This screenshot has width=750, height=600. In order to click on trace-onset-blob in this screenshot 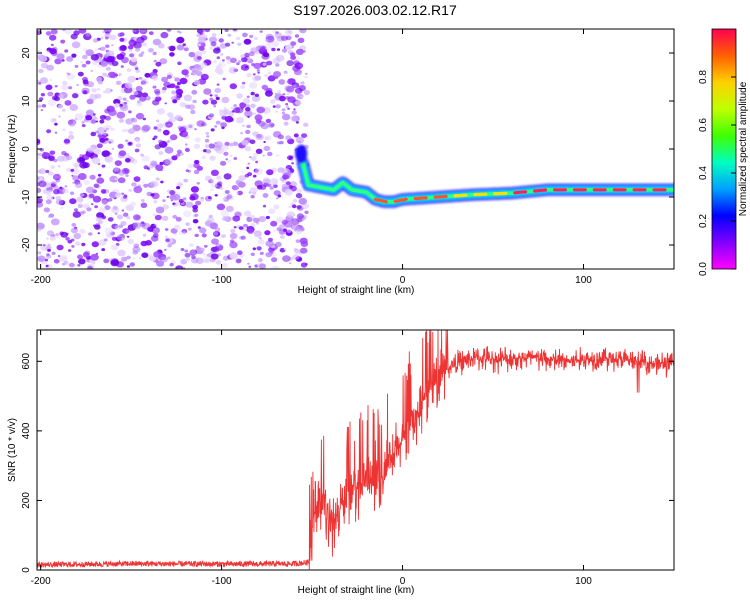, I will do `click(301, 153)`.